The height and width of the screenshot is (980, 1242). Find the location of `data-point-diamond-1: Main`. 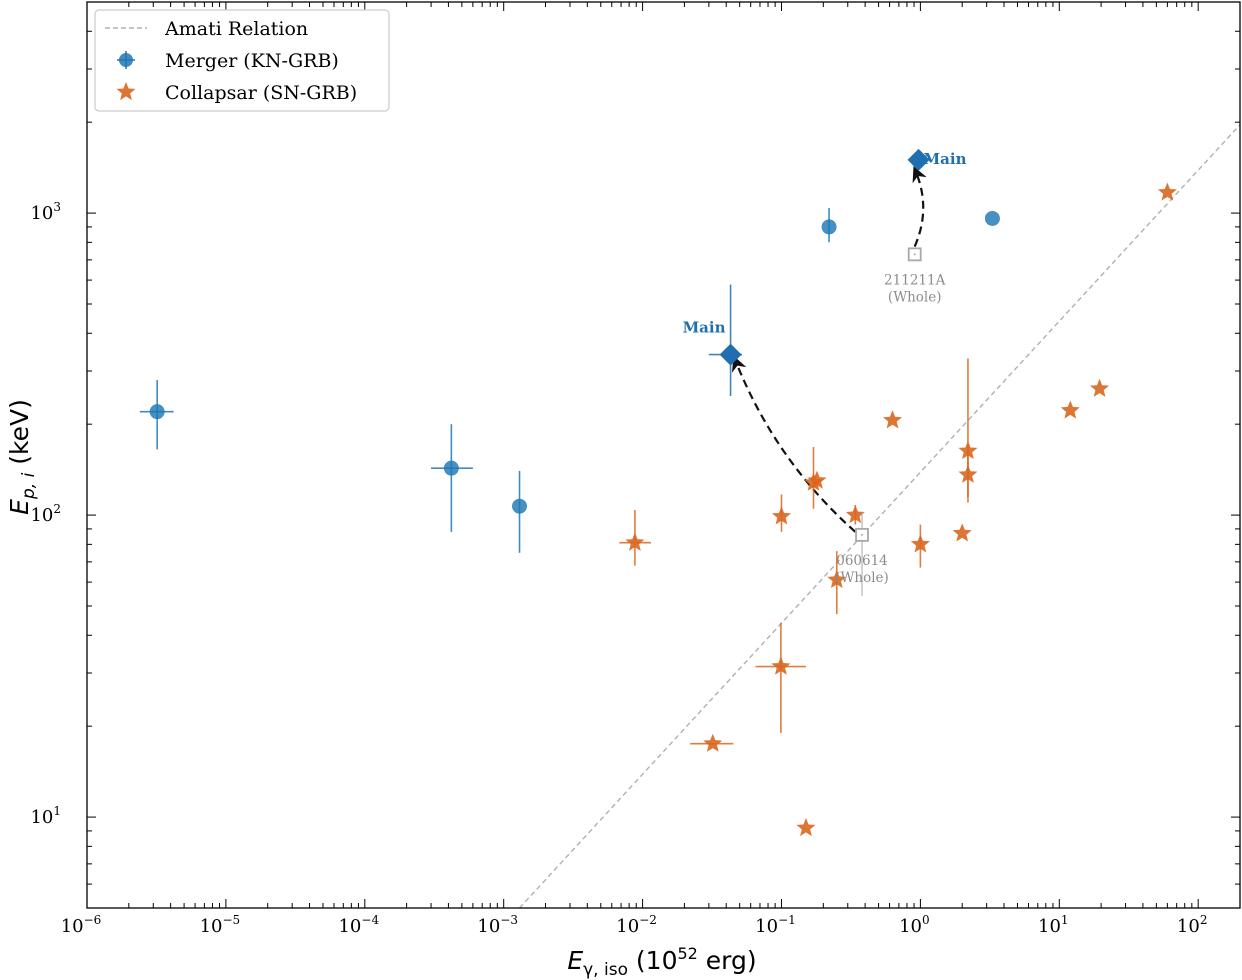

data-point-diamond-1: Main is located at coordinates (937, 159).